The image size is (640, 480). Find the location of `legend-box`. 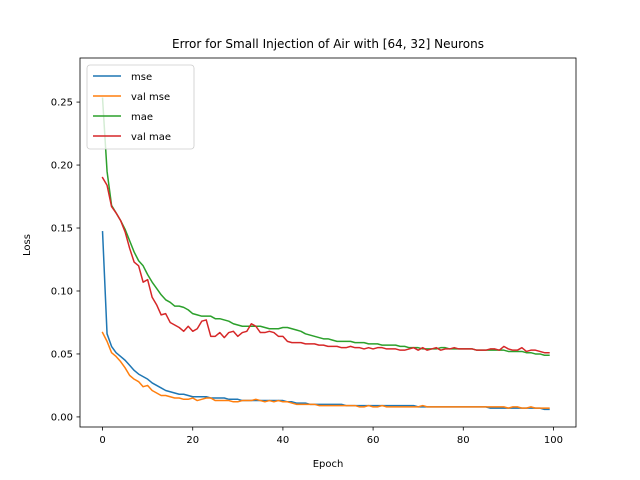

legend-box is located at coordinates (140, 107).